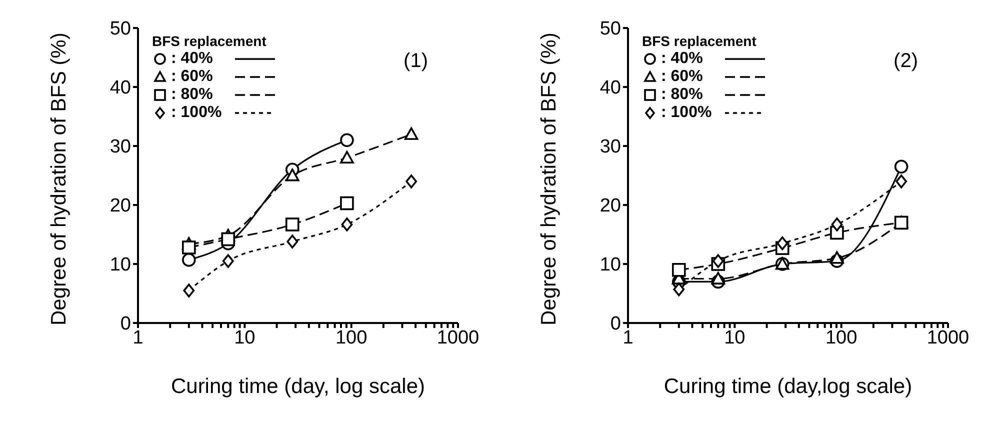 The height and width of the screenshot is (441, 1000). I want to click on annotation: (2), so click(906, 61).